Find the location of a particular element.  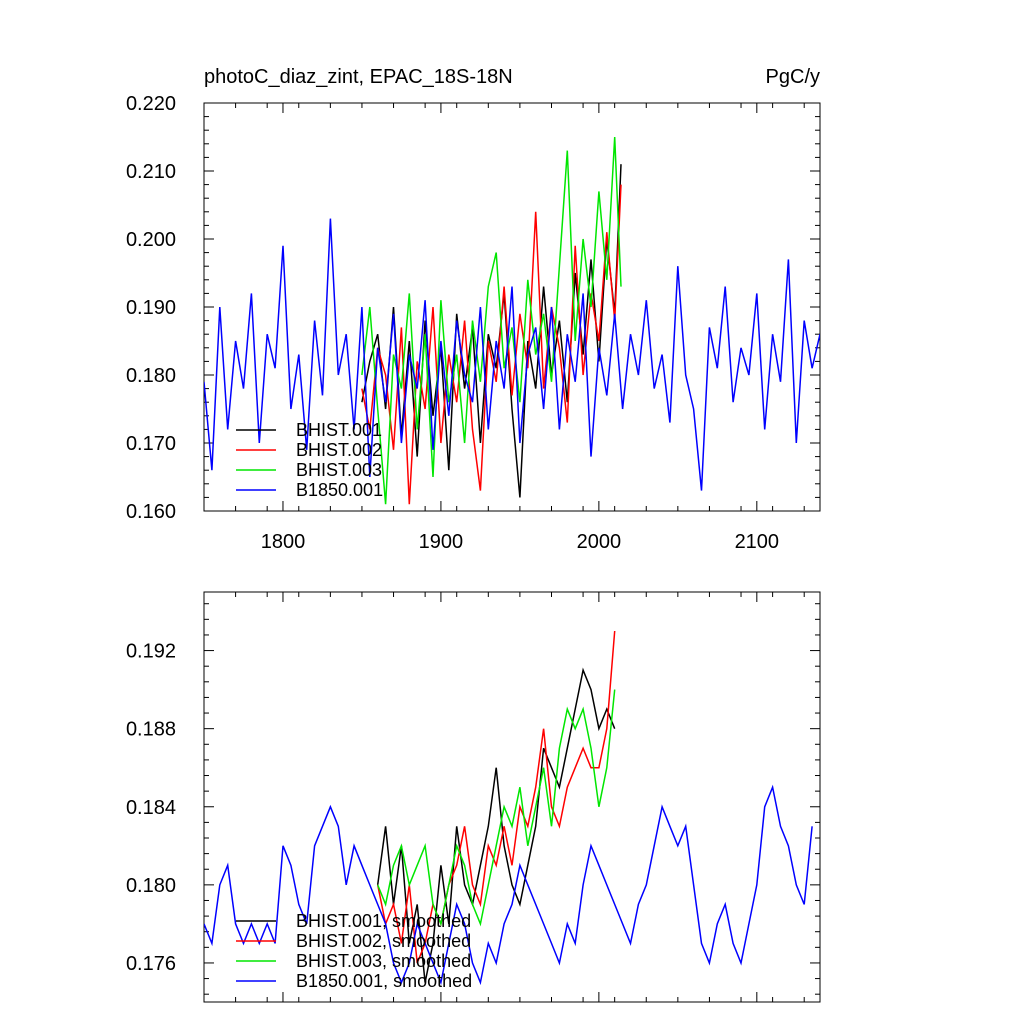

top-x-tick-label: 1800 is located at coordinates (283, 542).